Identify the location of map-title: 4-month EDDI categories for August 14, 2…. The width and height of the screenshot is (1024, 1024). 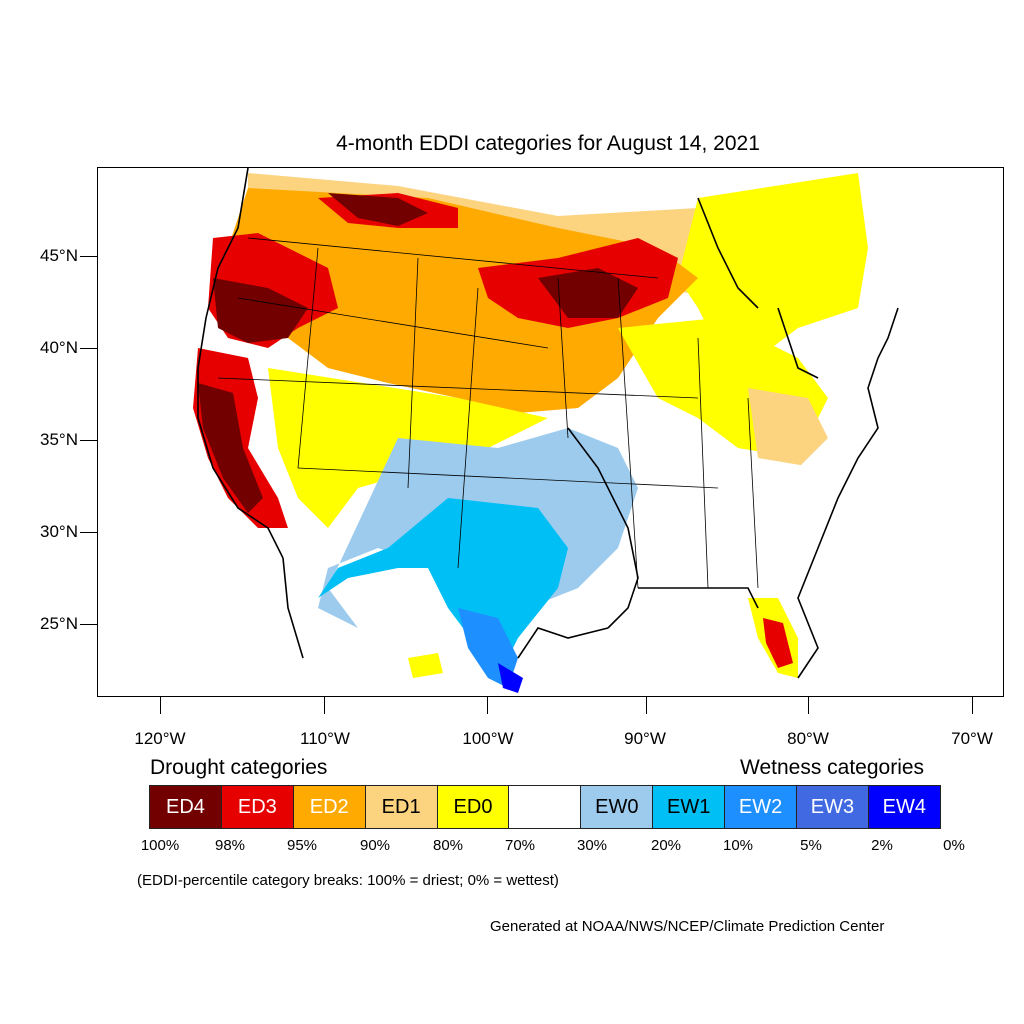
(548, 143).